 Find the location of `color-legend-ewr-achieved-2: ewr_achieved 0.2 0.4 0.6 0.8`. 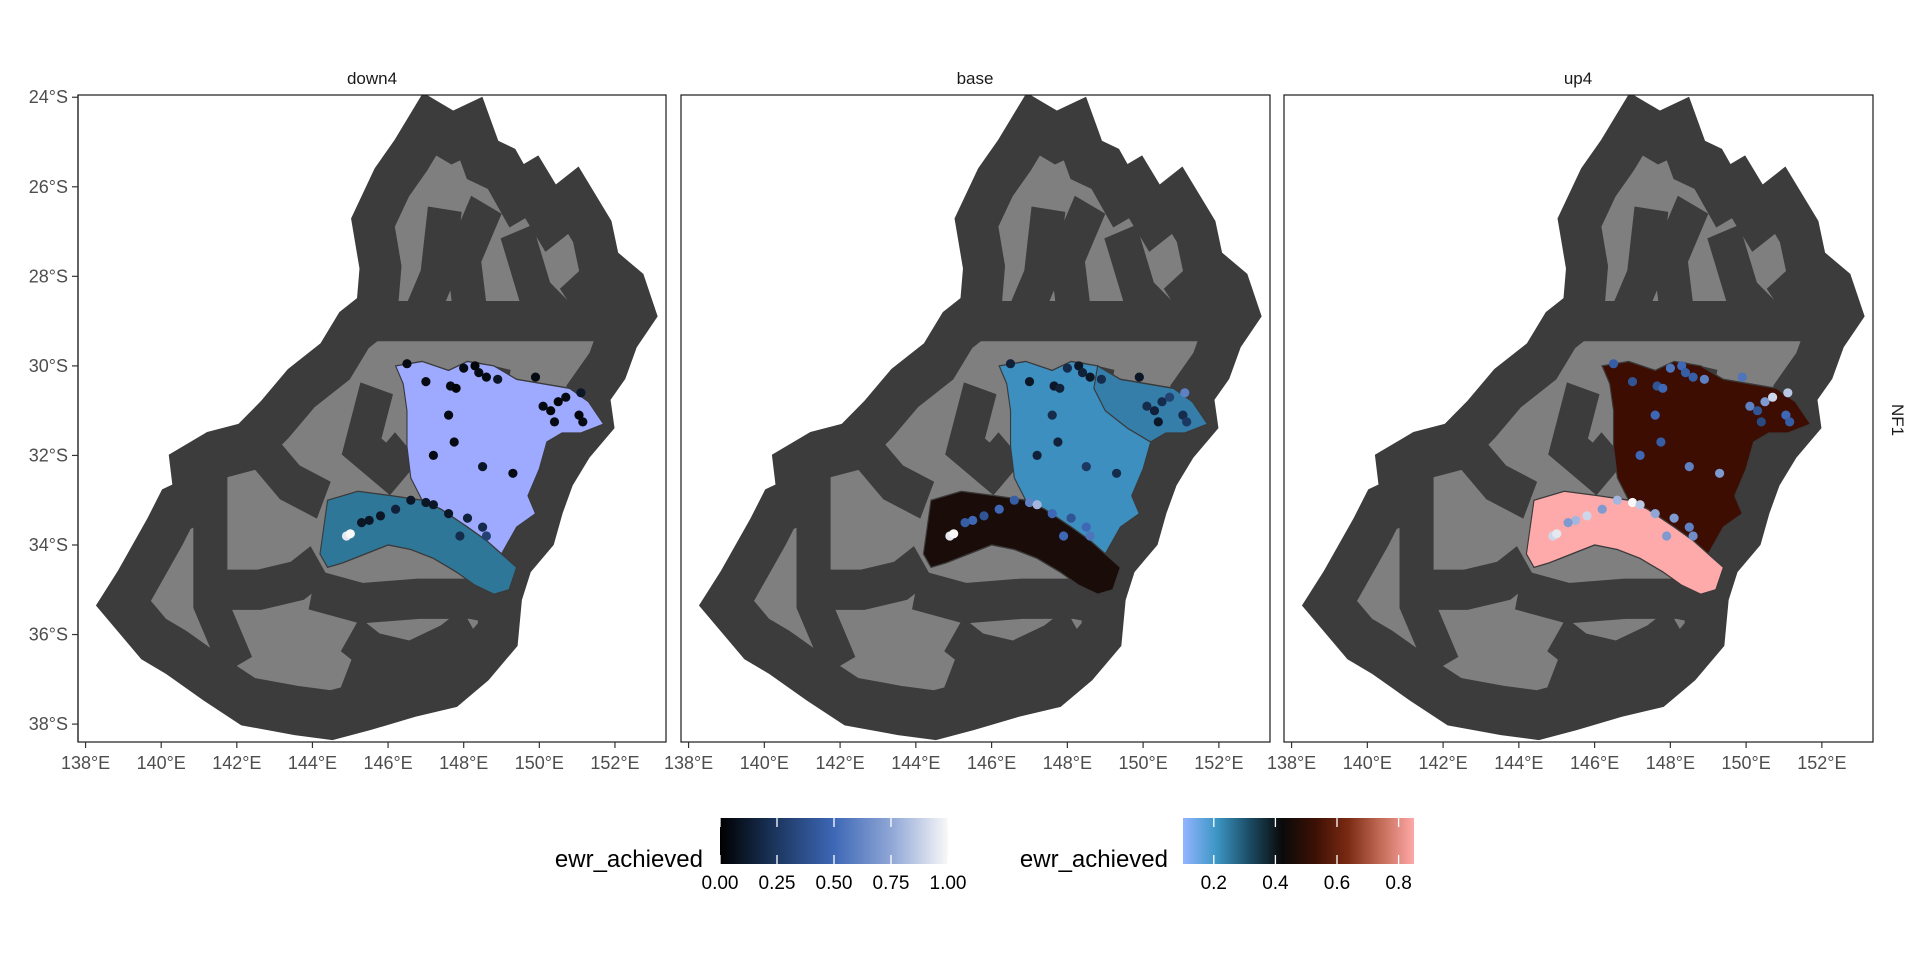

color-legend-ewr-achieved-2: ewr_achieved 0.2 0.4 0.6 0.8 is located at coordinates (1217, 856).